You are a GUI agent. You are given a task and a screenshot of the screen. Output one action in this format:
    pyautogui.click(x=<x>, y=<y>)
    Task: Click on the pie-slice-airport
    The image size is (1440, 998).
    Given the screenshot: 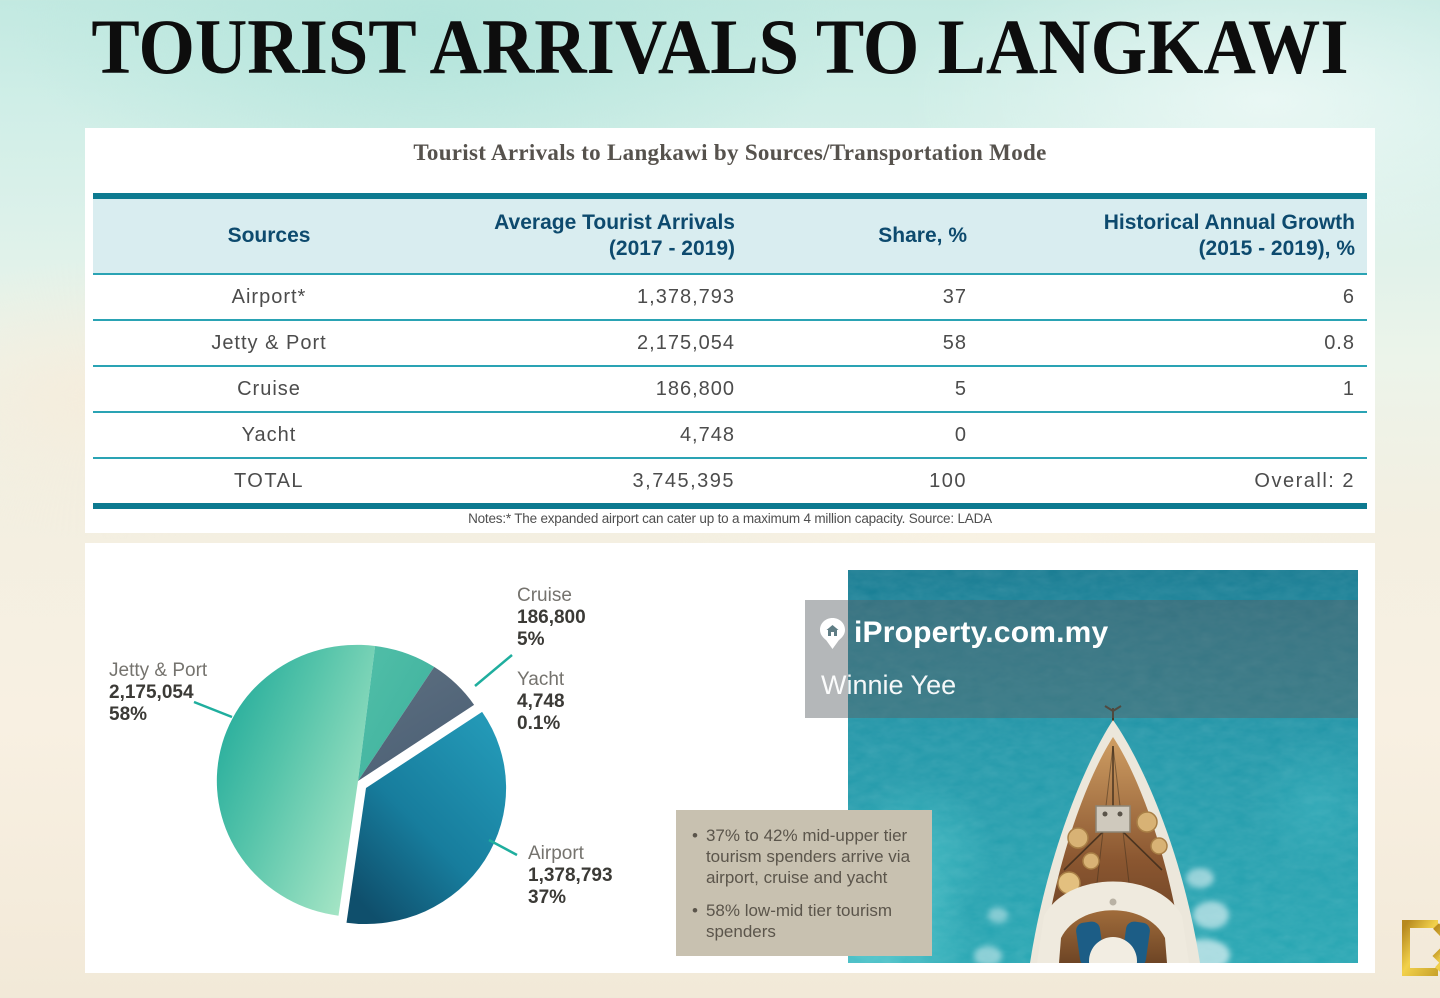 What is the action you would take?
    pyautogui.click(x=426, y=818)
    